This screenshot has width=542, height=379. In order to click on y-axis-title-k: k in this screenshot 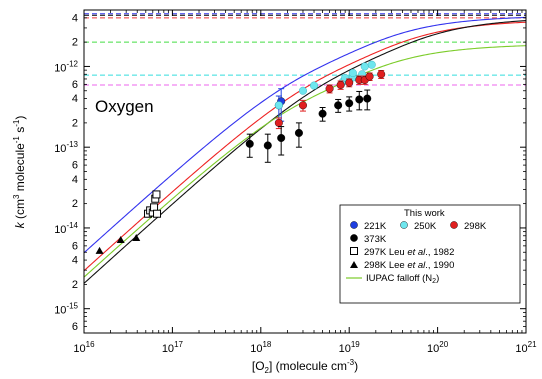, I will do `click(20, 224)`.